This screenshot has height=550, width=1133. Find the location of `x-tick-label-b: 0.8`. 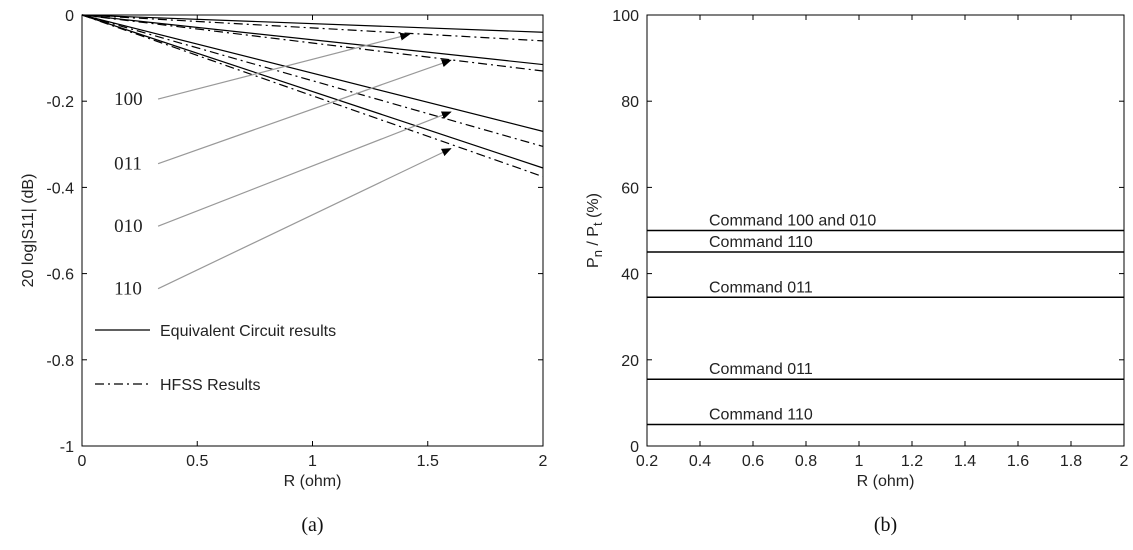

x-tick-label-b: 0.8 is located at coordinates (806, 461).